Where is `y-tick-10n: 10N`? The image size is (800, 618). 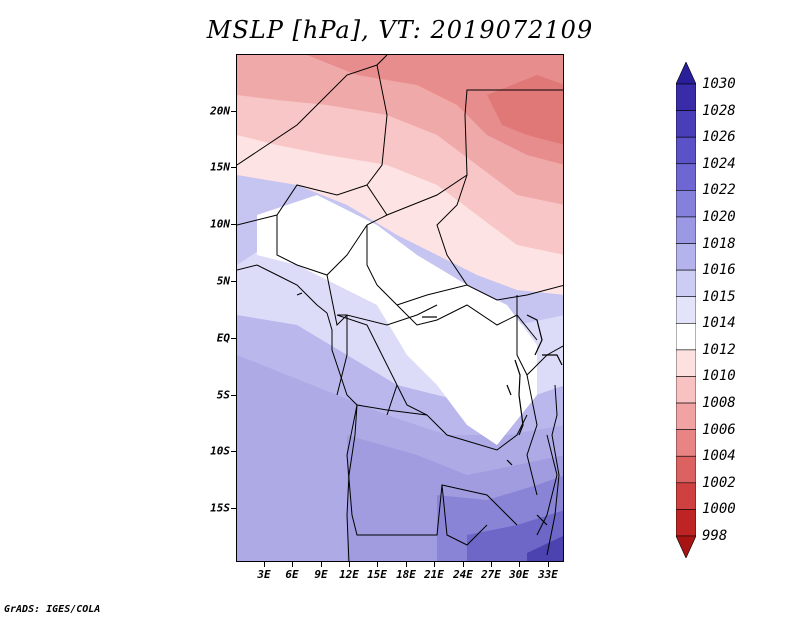 y-tick-10n: 10N is located at coordinates (220, 224).